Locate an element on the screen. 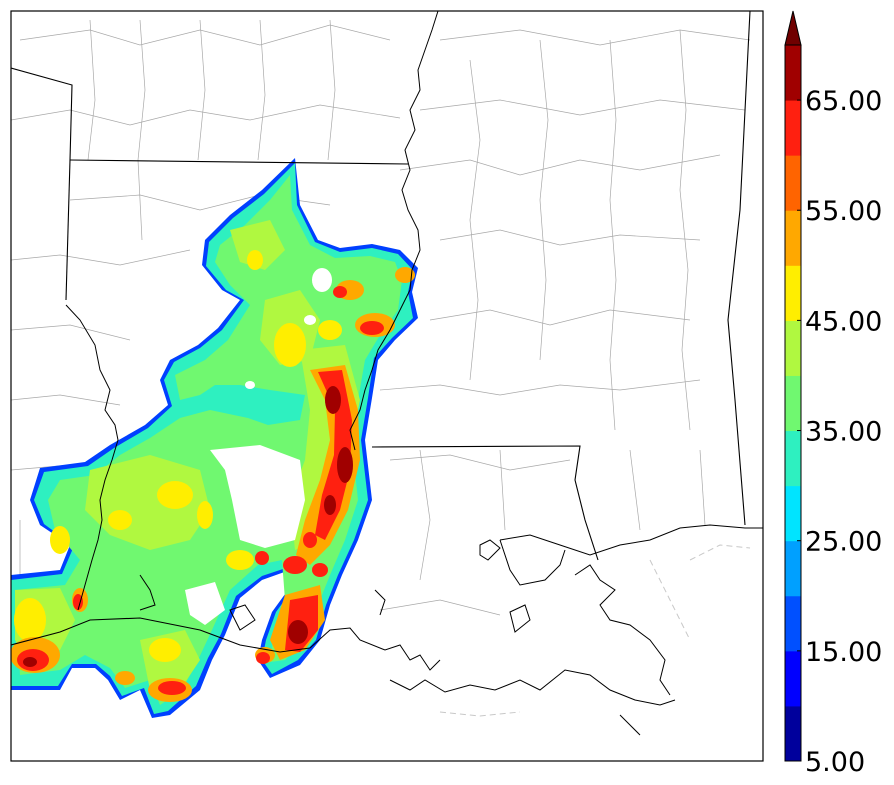 The image size is (894, 785). colorbar-tick-label: 55.00 is located at coordinates (843, 211).